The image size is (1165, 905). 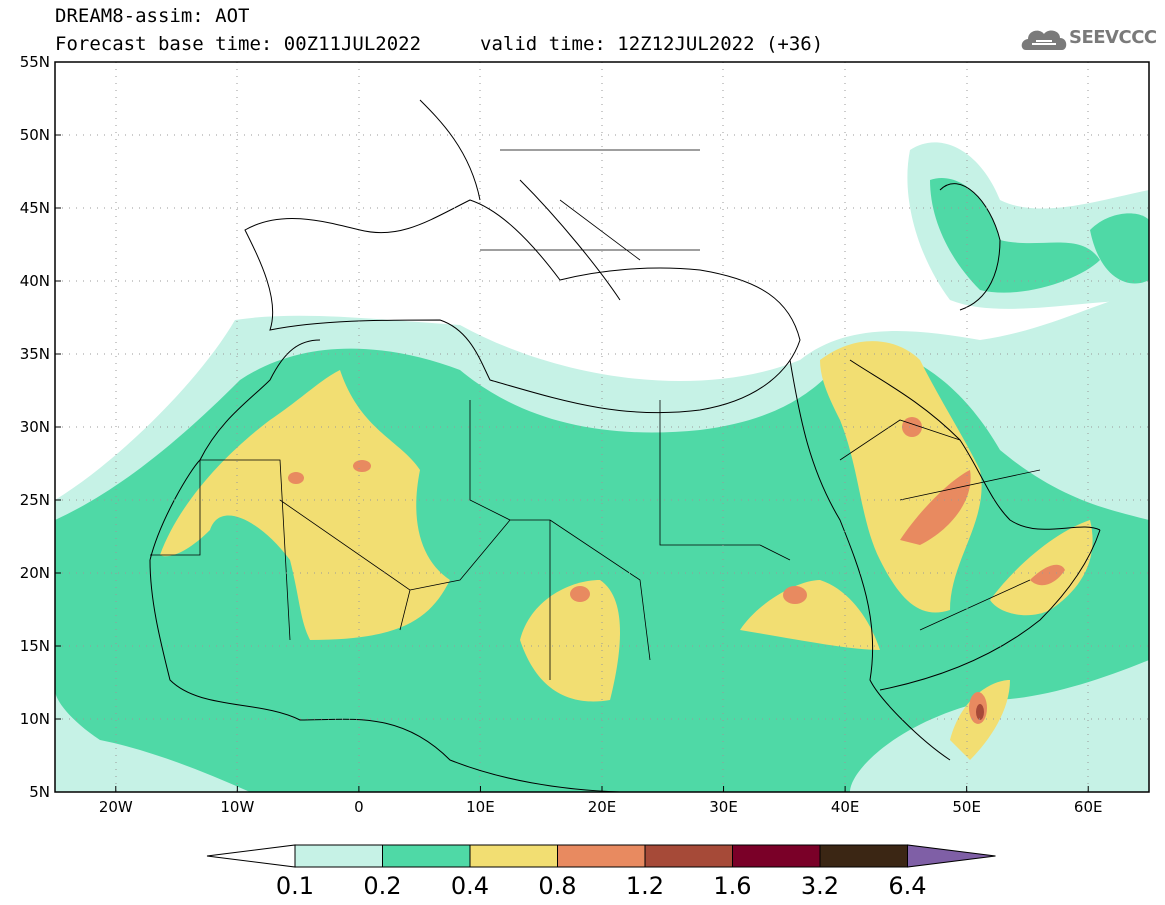 What do you see at coordinates (35, 646) in the screenshot?
I see `lat-label: 15N` at bounding box center [35, 646].